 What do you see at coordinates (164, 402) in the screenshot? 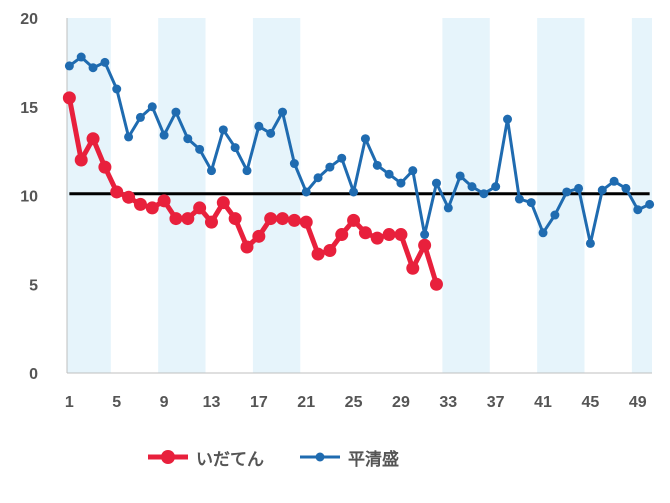
I see `x-tick-label: 9` at bounding box center [164, 402].